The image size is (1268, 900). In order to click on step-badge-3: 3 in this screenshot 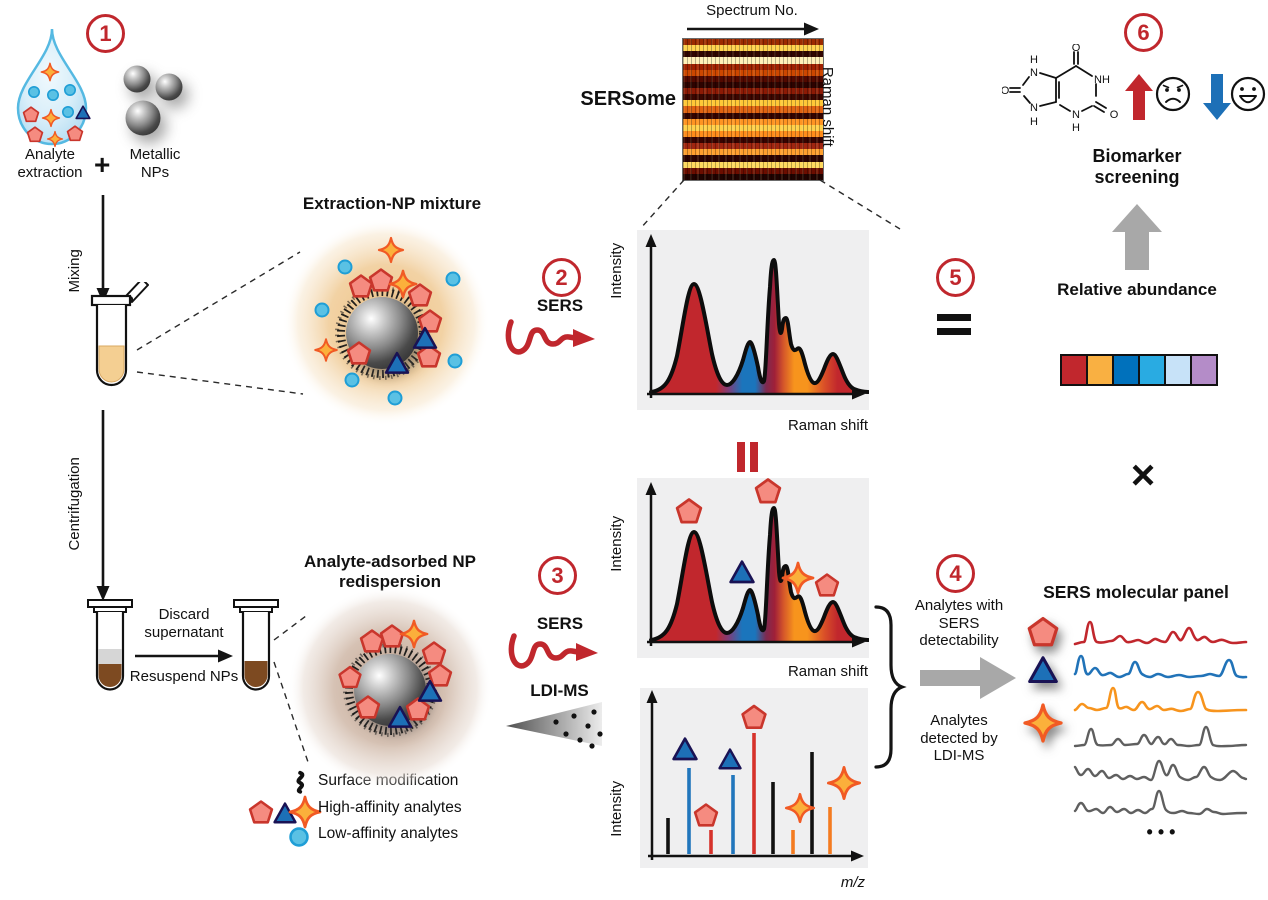, I will do `click(557, 575)`.